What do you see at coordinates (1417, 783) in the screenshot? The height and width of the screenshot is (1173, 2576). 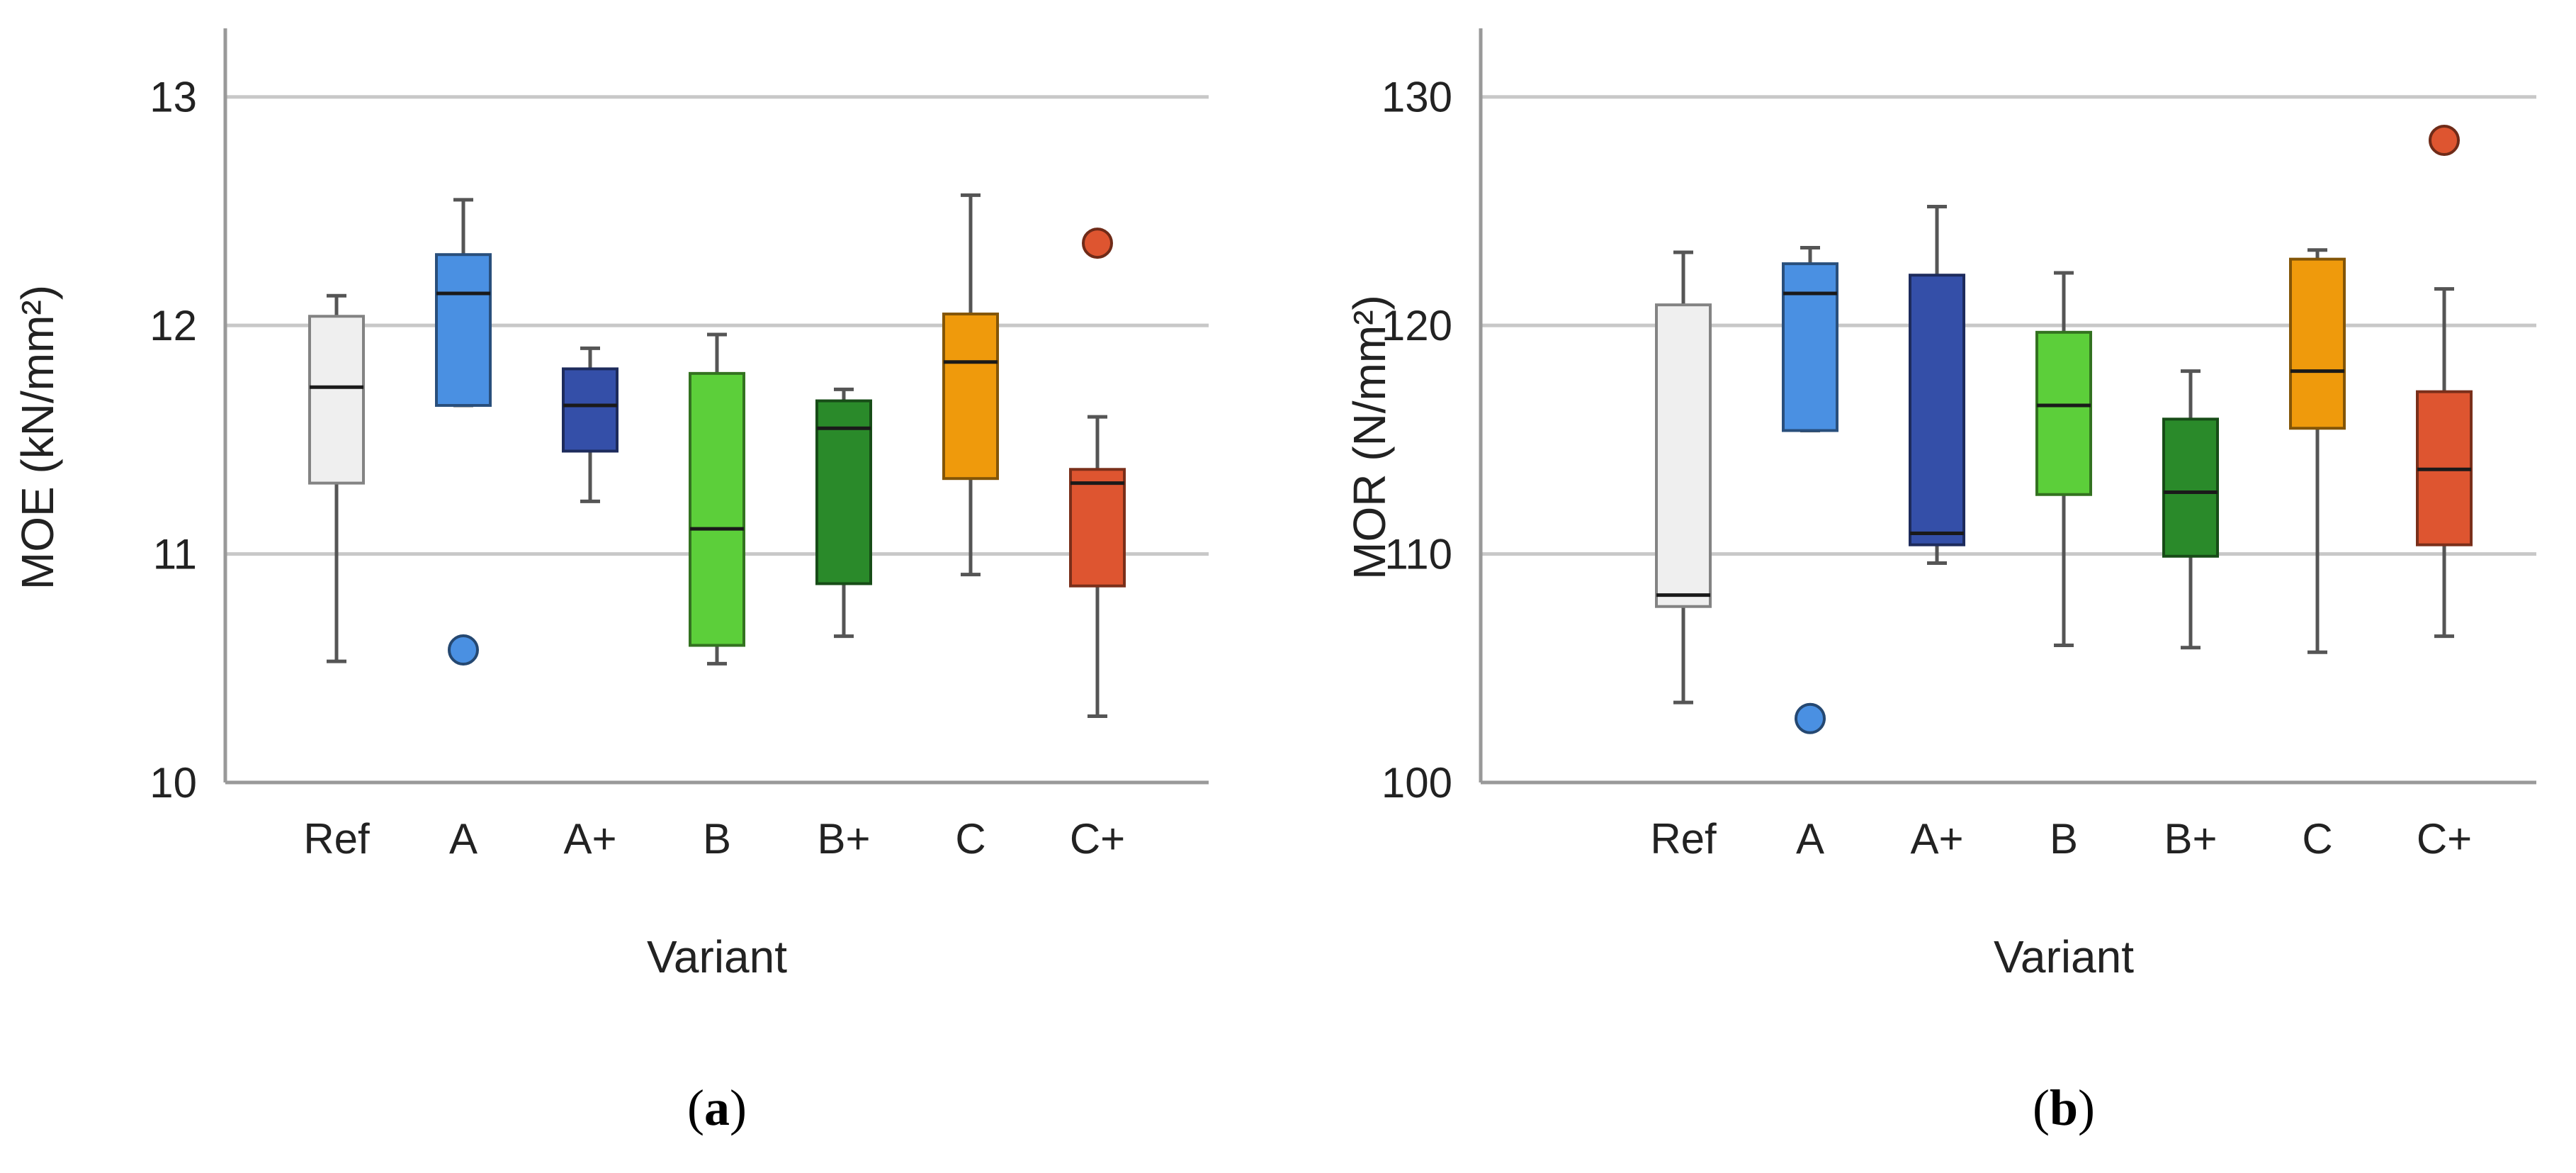 I see `y-tick-label: 100` at bounding box center [1417, 783].